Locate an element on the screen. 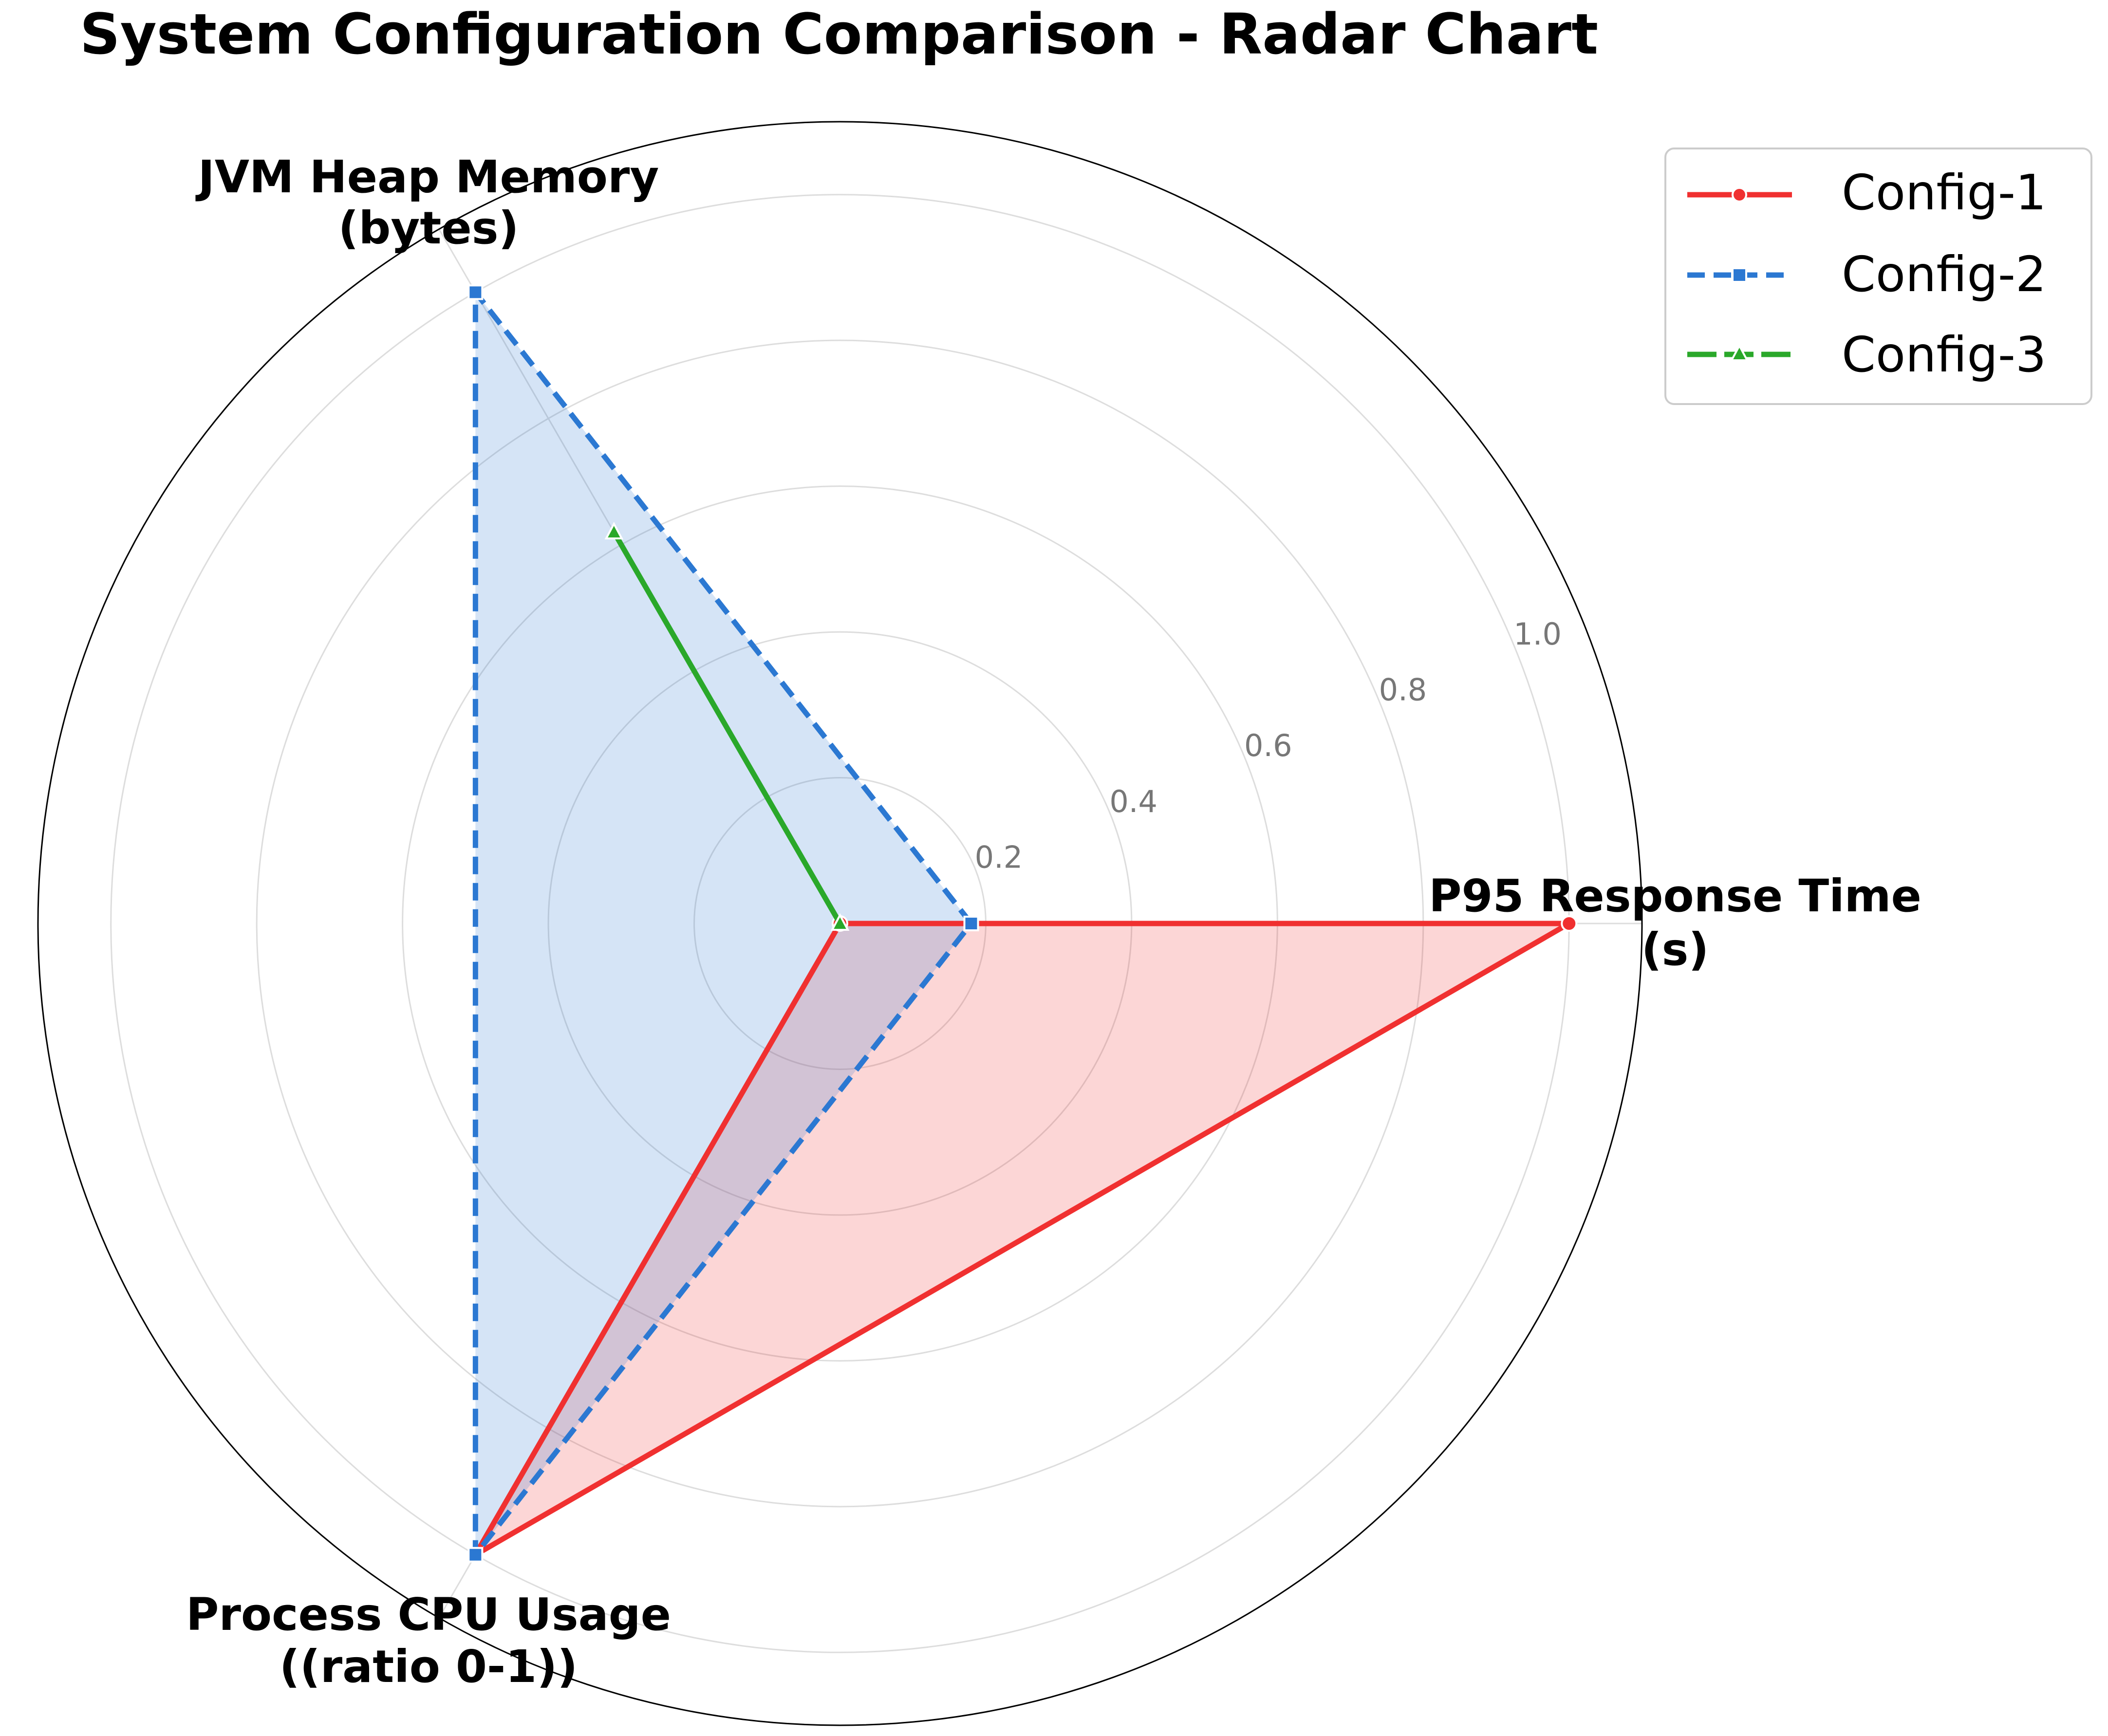 The height and width of the screenshot is (1736, 2108). r-tick-label-2: 0.4 is located at coordinates (1133, 801).